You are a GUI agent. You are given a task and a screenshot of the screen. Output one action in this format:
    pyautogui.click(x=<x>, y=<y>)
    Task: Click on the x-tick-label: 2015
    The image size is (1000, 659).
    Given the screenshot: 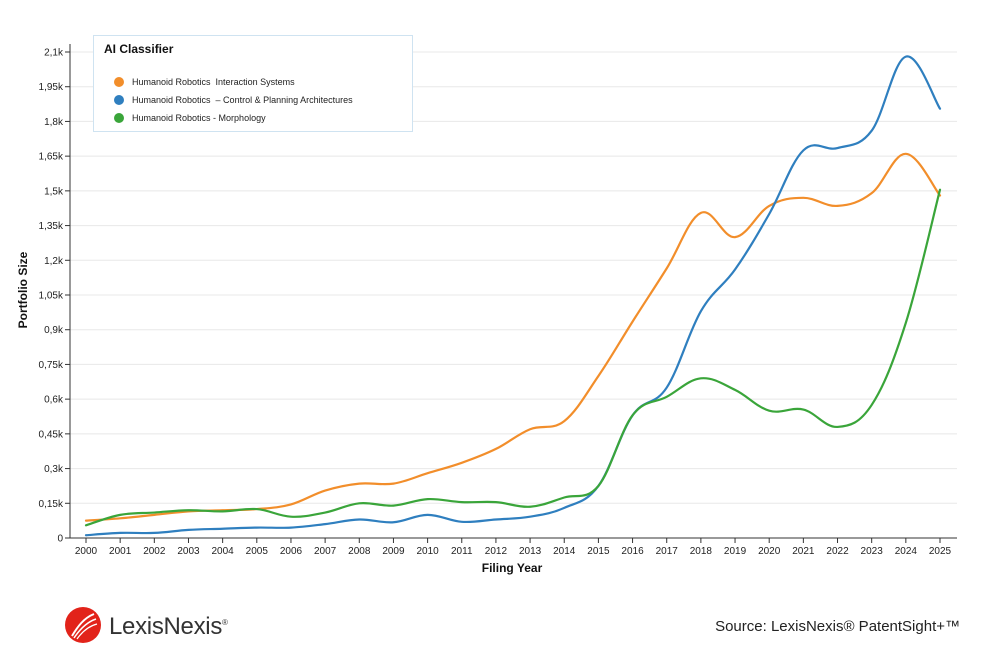 What is the action you would take?
    pyautogui.click(x=598, y=551)
    